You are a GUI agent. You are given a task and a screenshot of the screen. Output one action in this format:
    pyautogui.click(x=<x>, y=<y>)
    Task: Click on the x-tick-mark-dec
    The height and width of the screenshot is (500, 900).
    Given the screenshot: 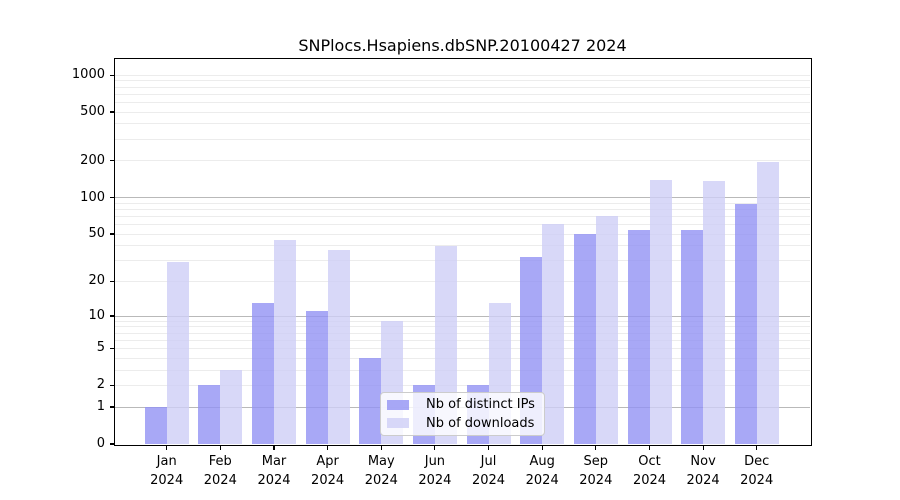 What is the action you would take?
    pyautogui.click(x=757, y=447)
    